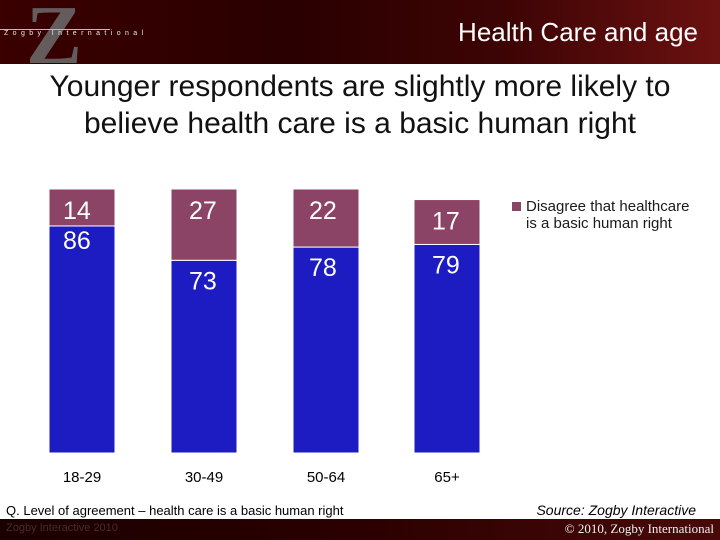  I want to click on legend-swatch-disagree, so click(516, 206).